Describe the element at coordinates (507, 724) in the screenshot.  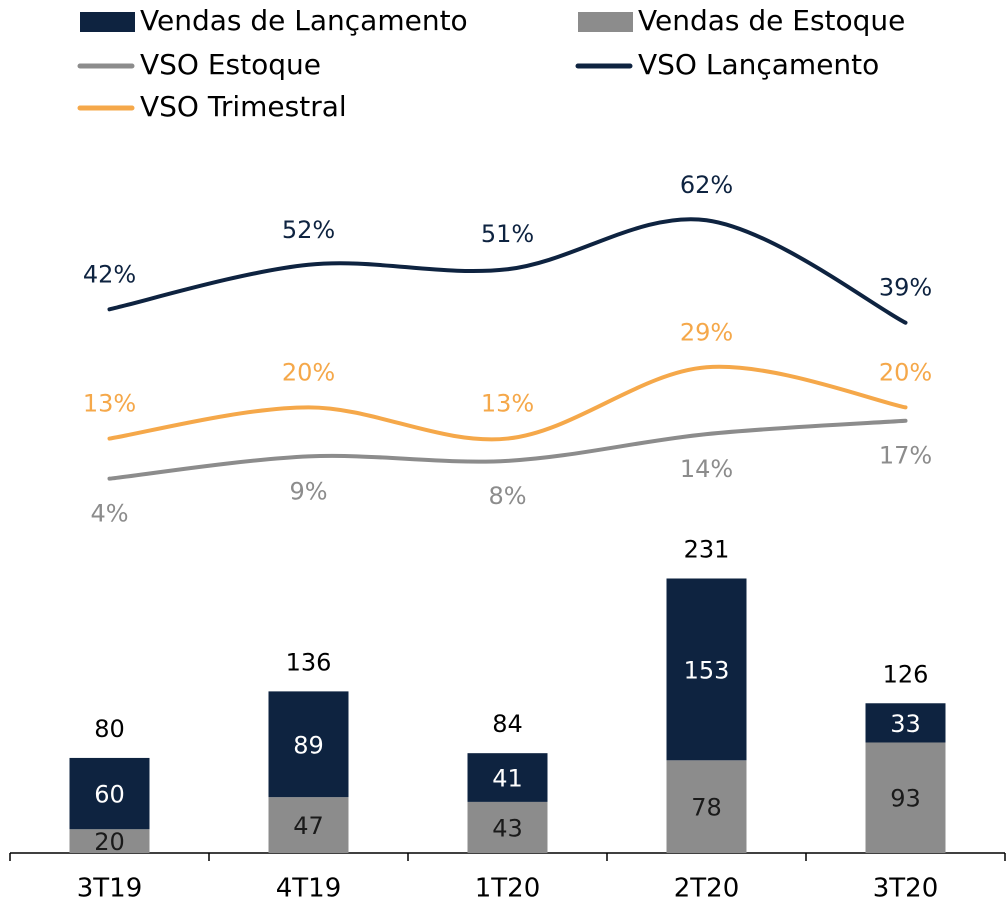
I see `bar-total-label: 84` at that location.